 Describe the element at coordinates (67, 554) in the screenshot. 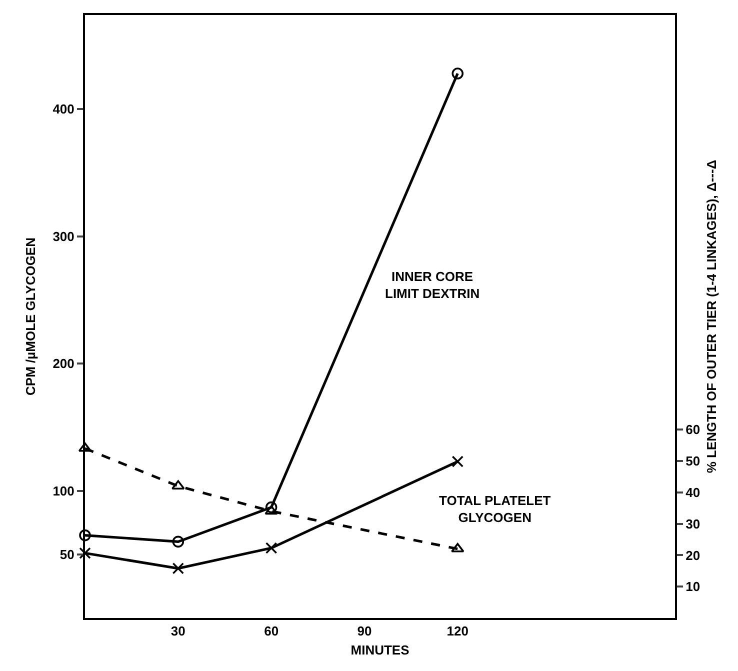

I see `y-tick-label: 50` at that location.